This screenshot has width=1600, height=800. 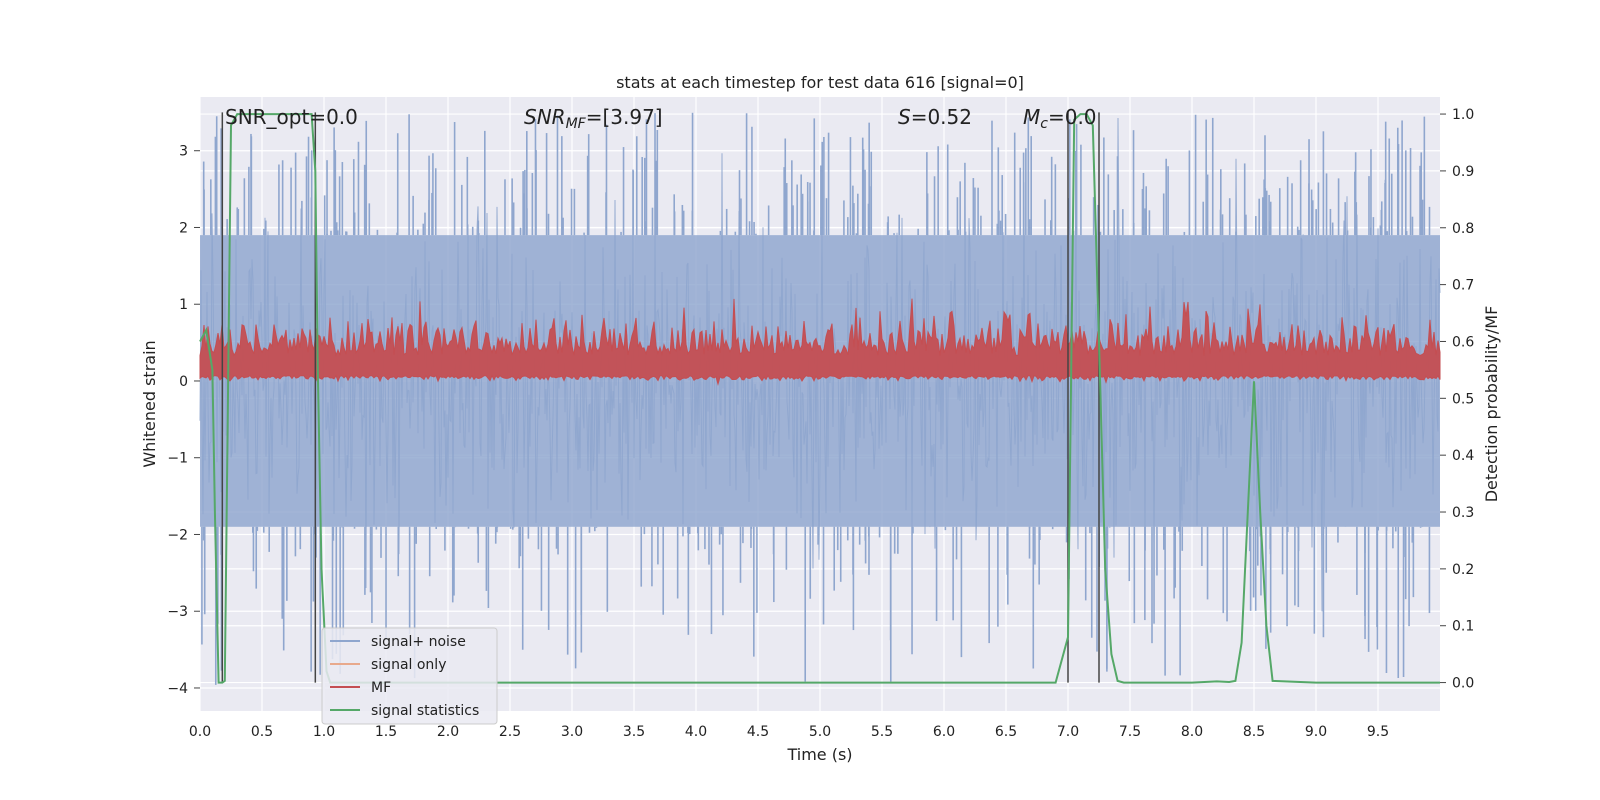 What do you see at coordinates (1378, 732) in the screenshot?
I see `x-tick-label: 9.5` at bounding box center [1378, 732].